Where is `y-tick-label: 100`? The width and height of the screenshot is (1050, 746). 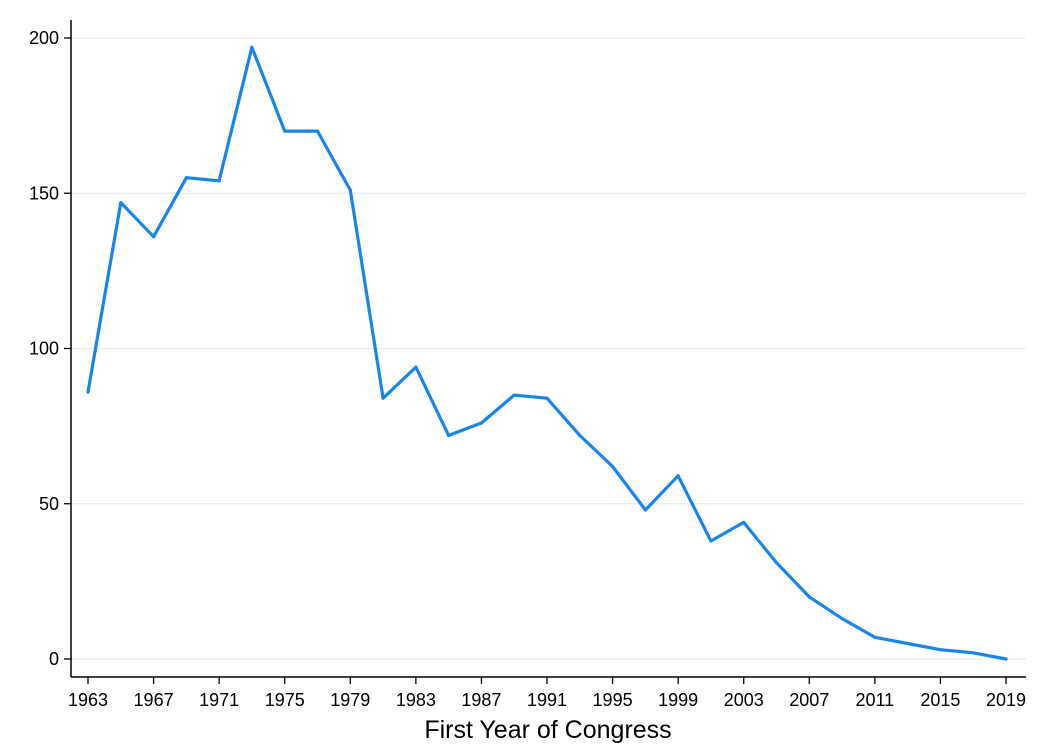 y-tick-label: 100 is located at coordinates (44, 349).